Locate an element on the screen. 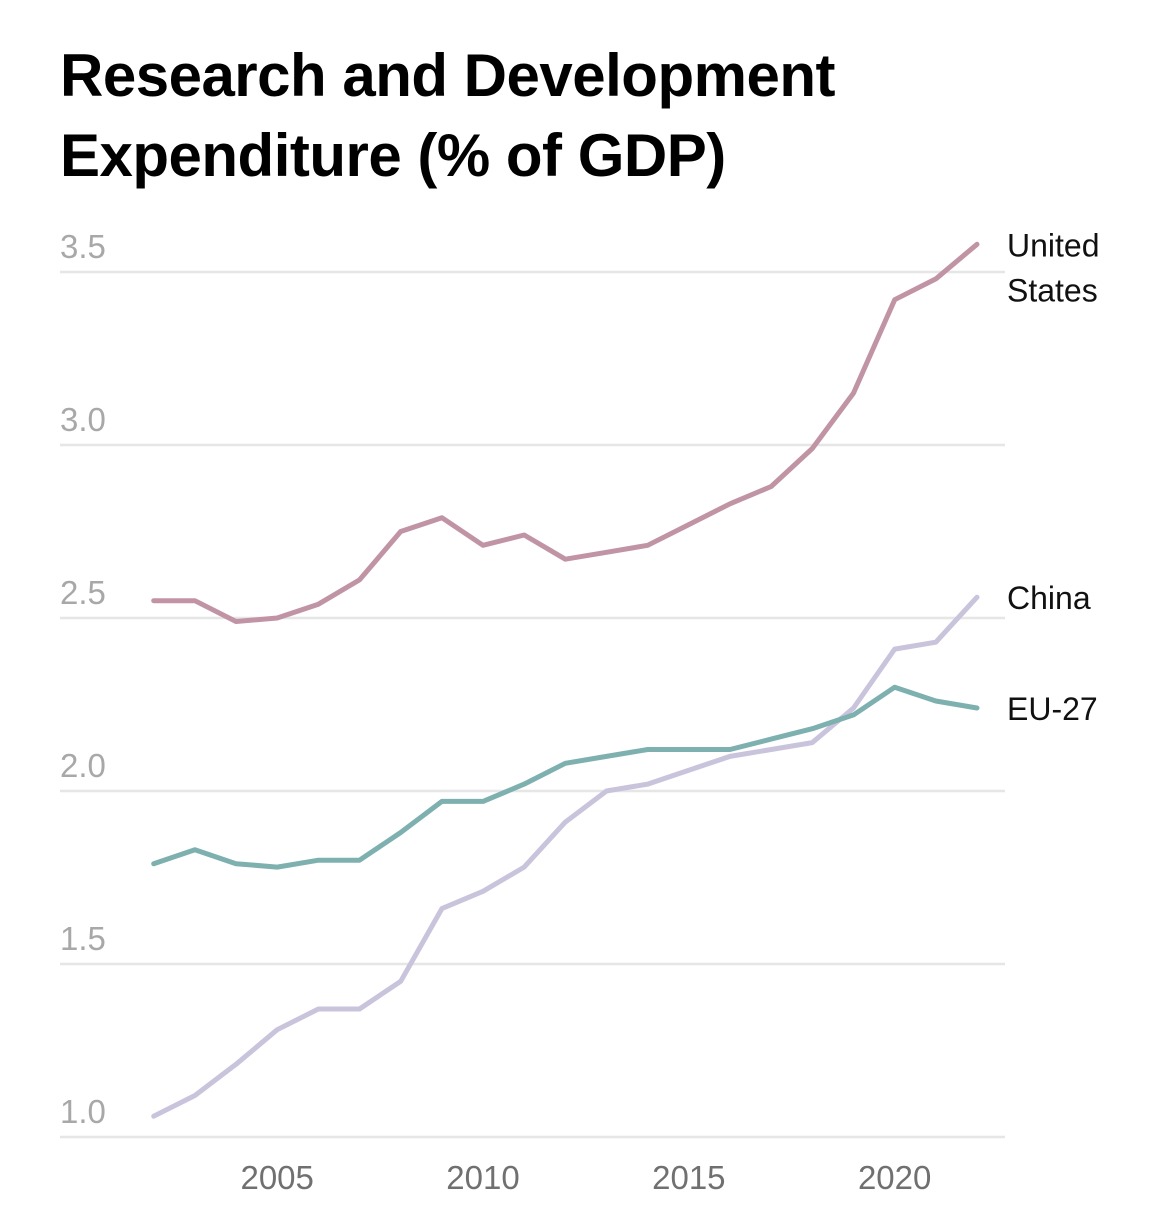 This screenshot has height=1223, width=1169. series-label-eu-27: EU-27 is located at coordinates (1052, 709).